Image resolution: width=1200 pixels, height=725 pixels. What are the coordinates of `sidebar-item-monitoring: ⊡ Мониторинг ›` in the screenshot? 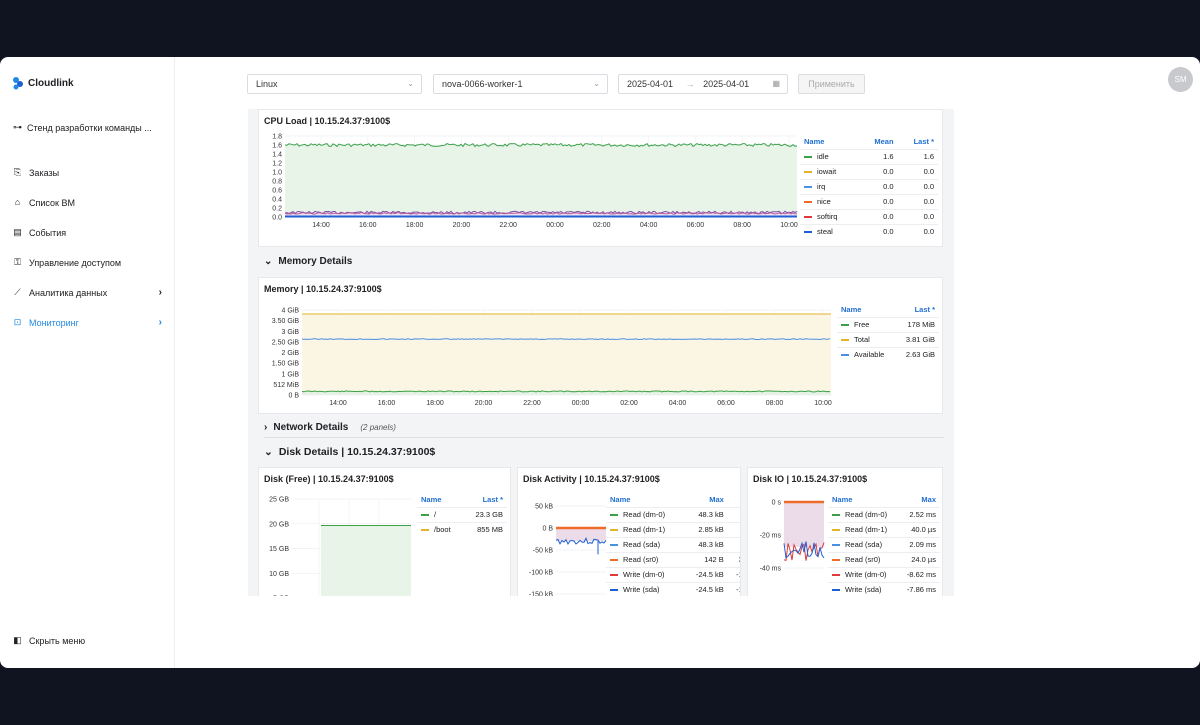 It's located at (87, 322).